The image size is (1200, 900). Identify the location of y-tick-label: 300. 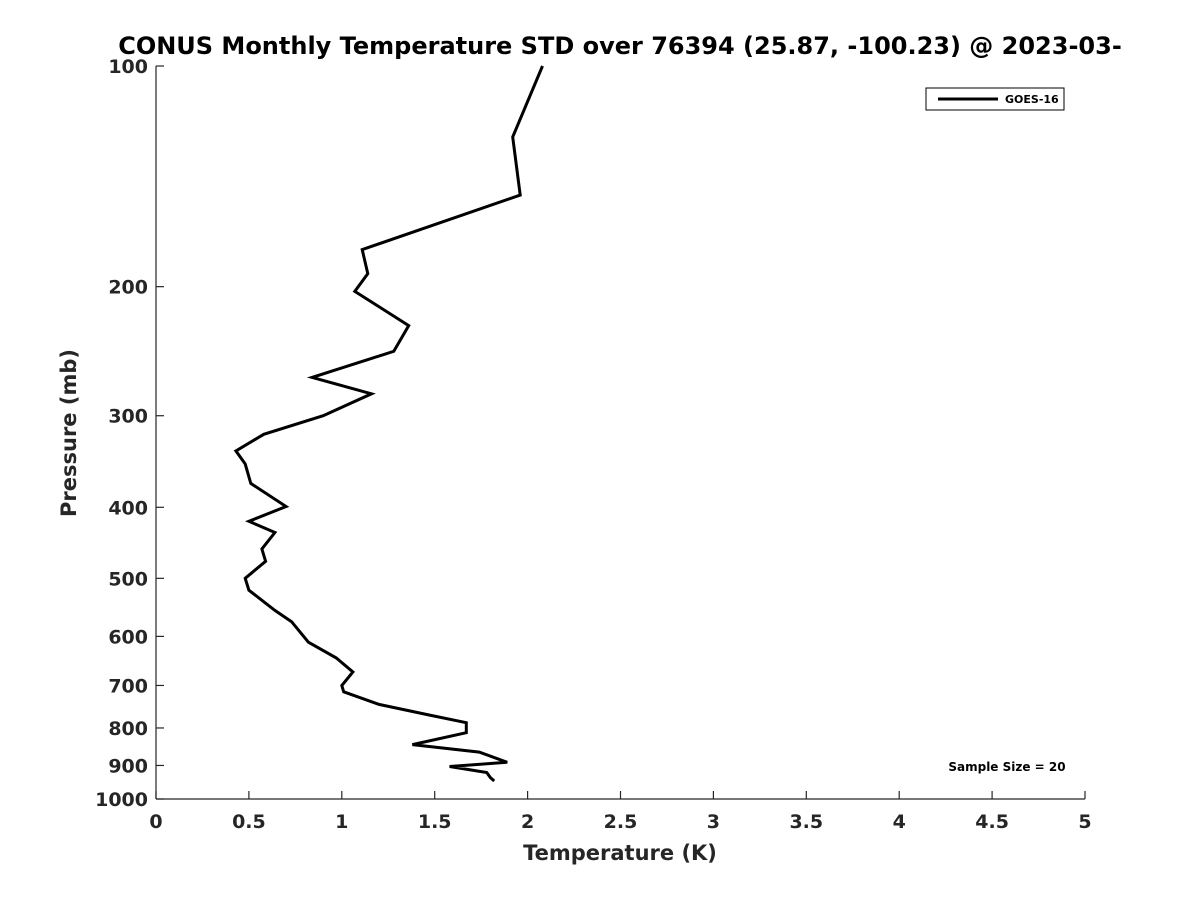
(128, 417).